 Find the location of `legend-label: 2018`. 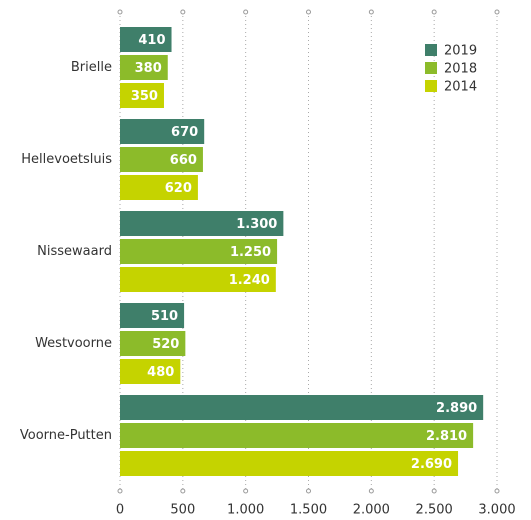

legend-label: 2018 is located at coordinates (460, 69).